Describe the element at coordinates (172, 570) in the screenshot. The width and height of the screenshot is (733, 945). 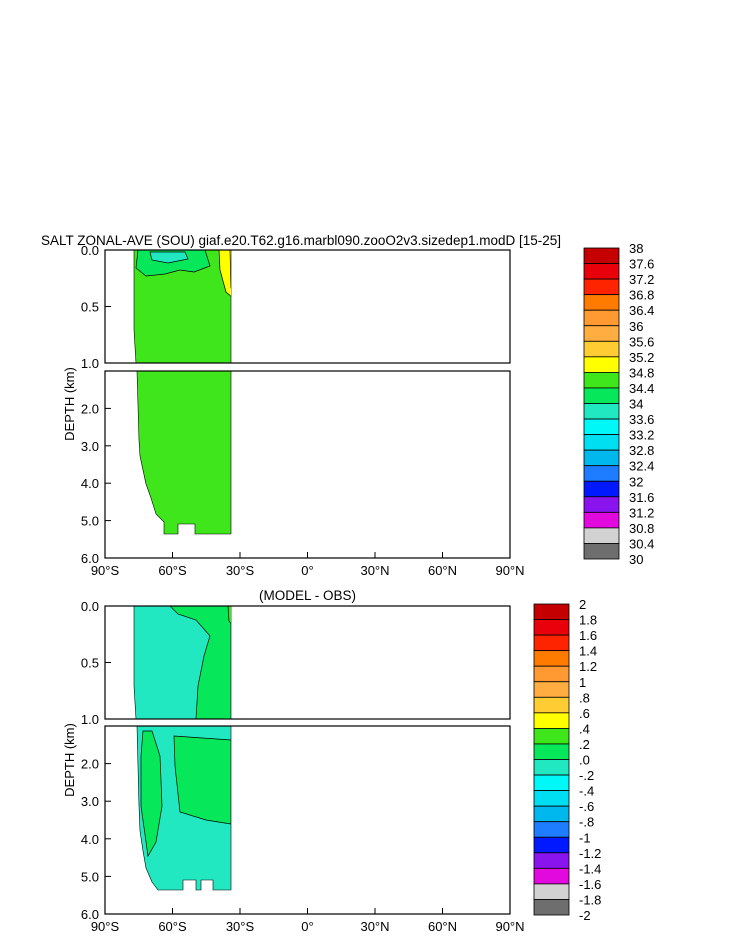
I see `x-tick-label: 60°S` at that location.